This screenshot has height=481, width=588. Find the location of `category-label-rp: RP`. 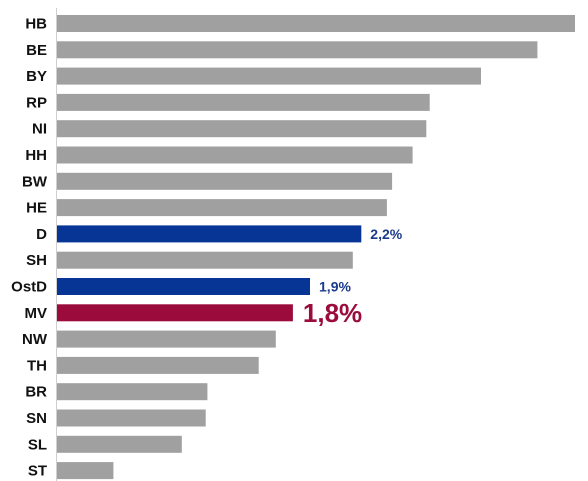

category-label-rp: RP is located at coordinates (36, 102).